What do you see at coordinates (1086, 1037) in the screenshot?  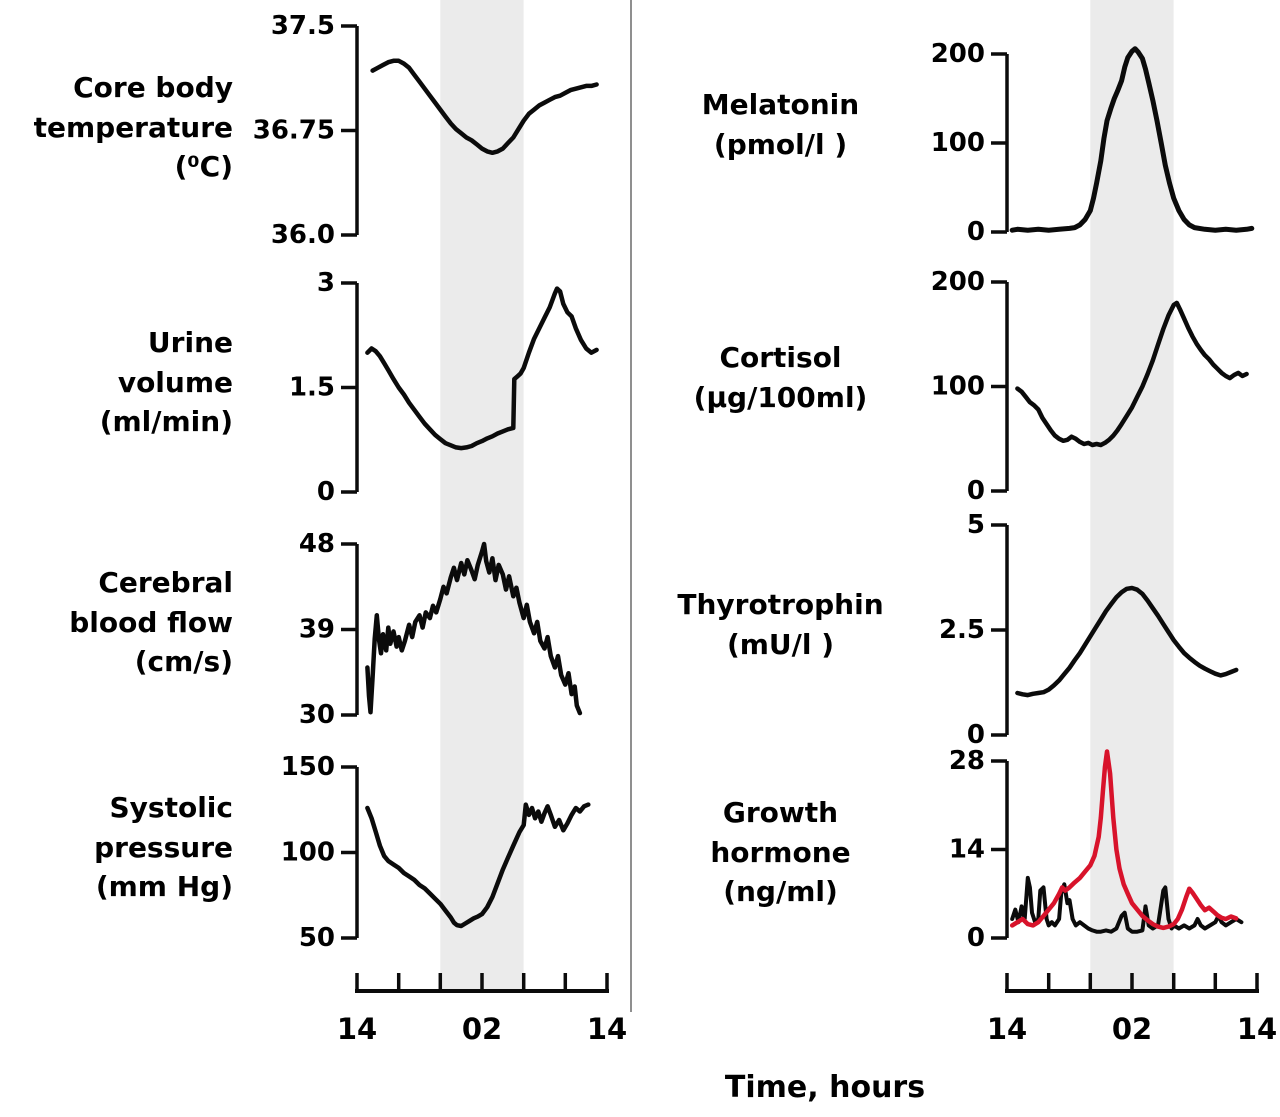 I see `right-x-tick-labels: 14 02 14` at bounding box center [1086, 1037].